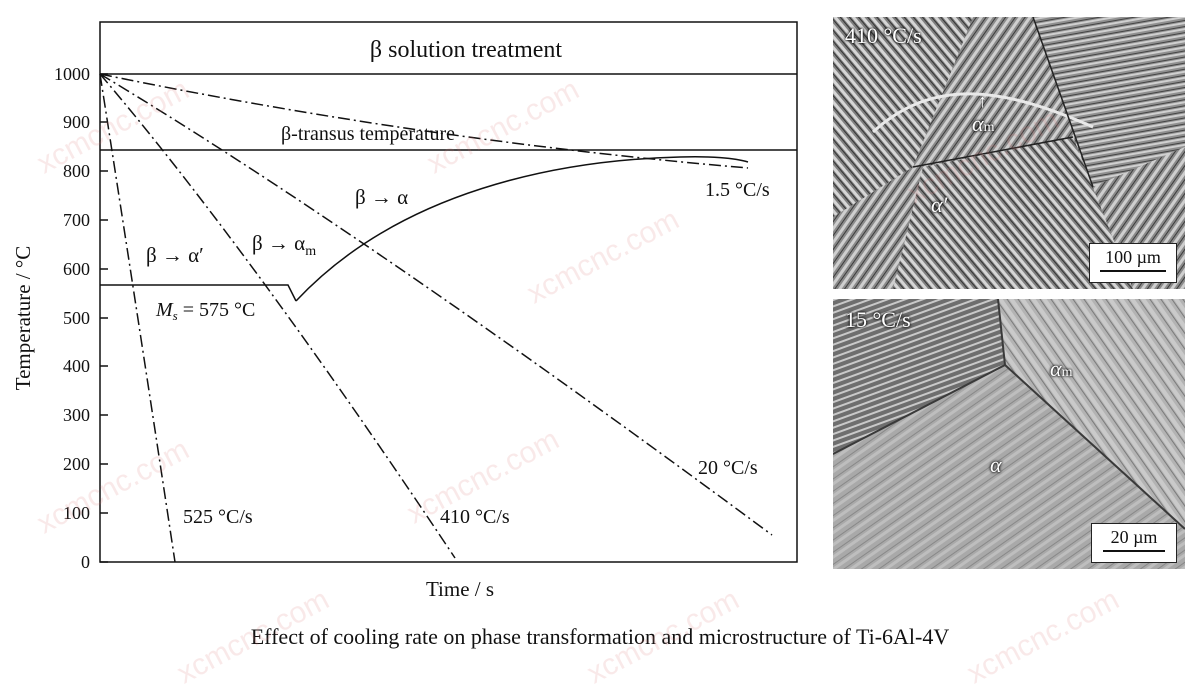 This screenshot has width=1200, height=691. What do you see at coordinates (368, 134) in the screenshot?
I see `beta-transus-label: β-transus temperature` at bounding box center [368, 134].